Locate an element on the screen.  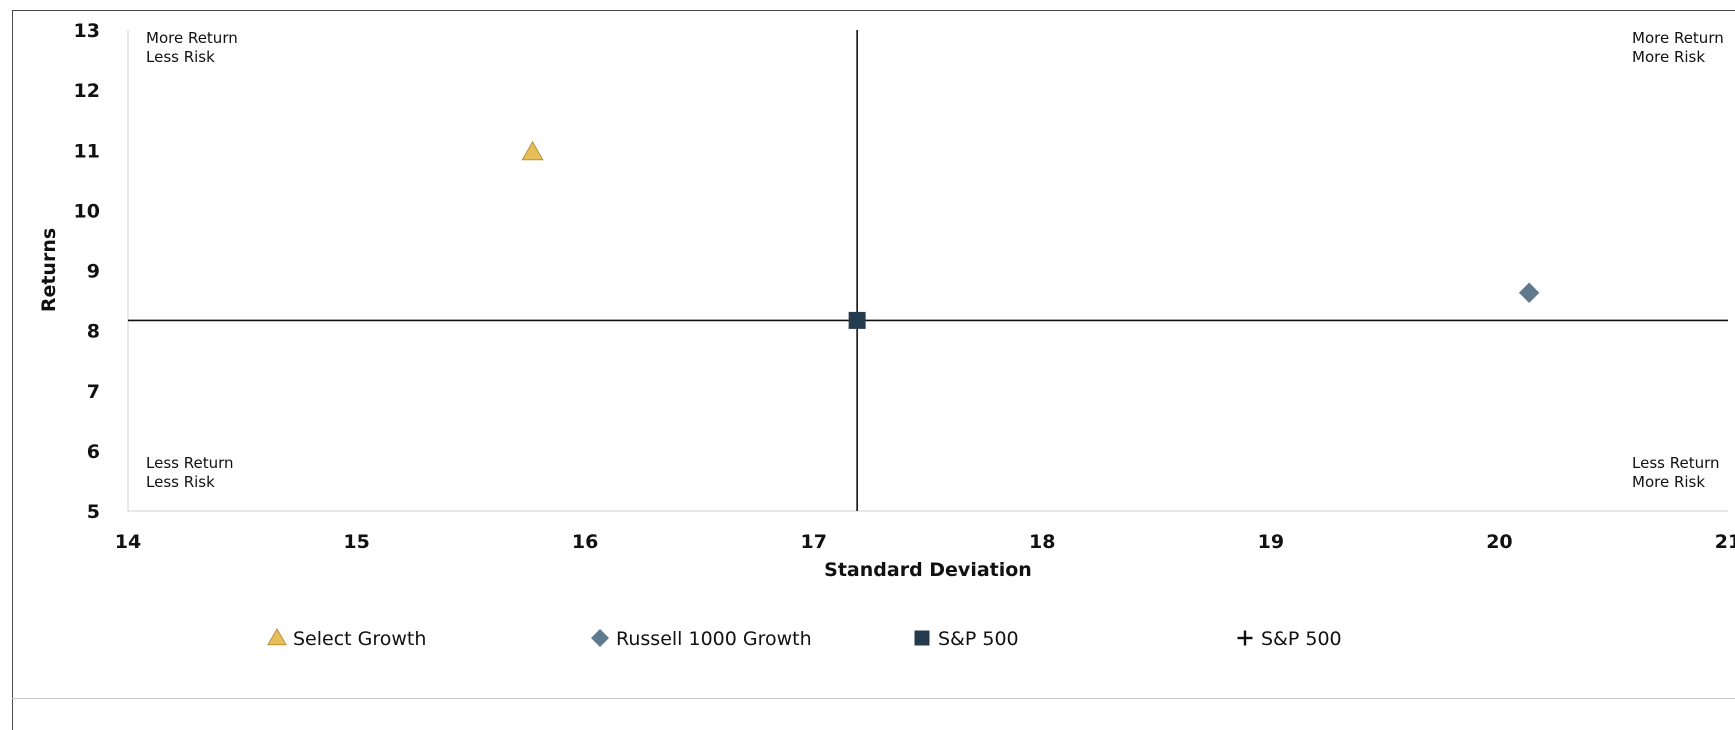
y-tick-label: 11 is located at coordinates (87, 151).